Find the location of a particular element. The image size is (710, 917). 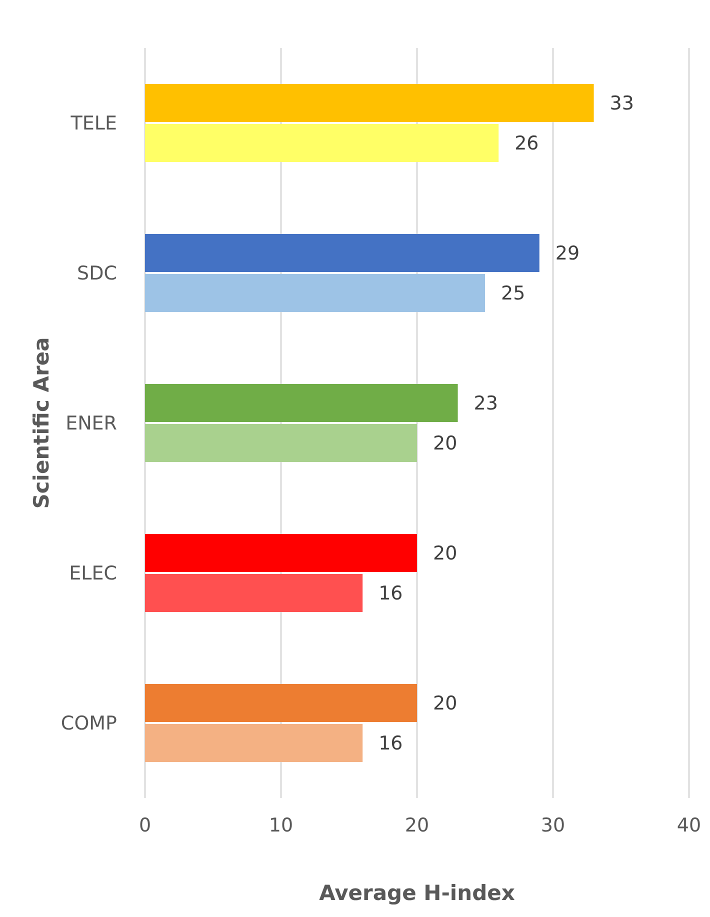

y-tick-label: ENER is located at coordinates (91, 423).